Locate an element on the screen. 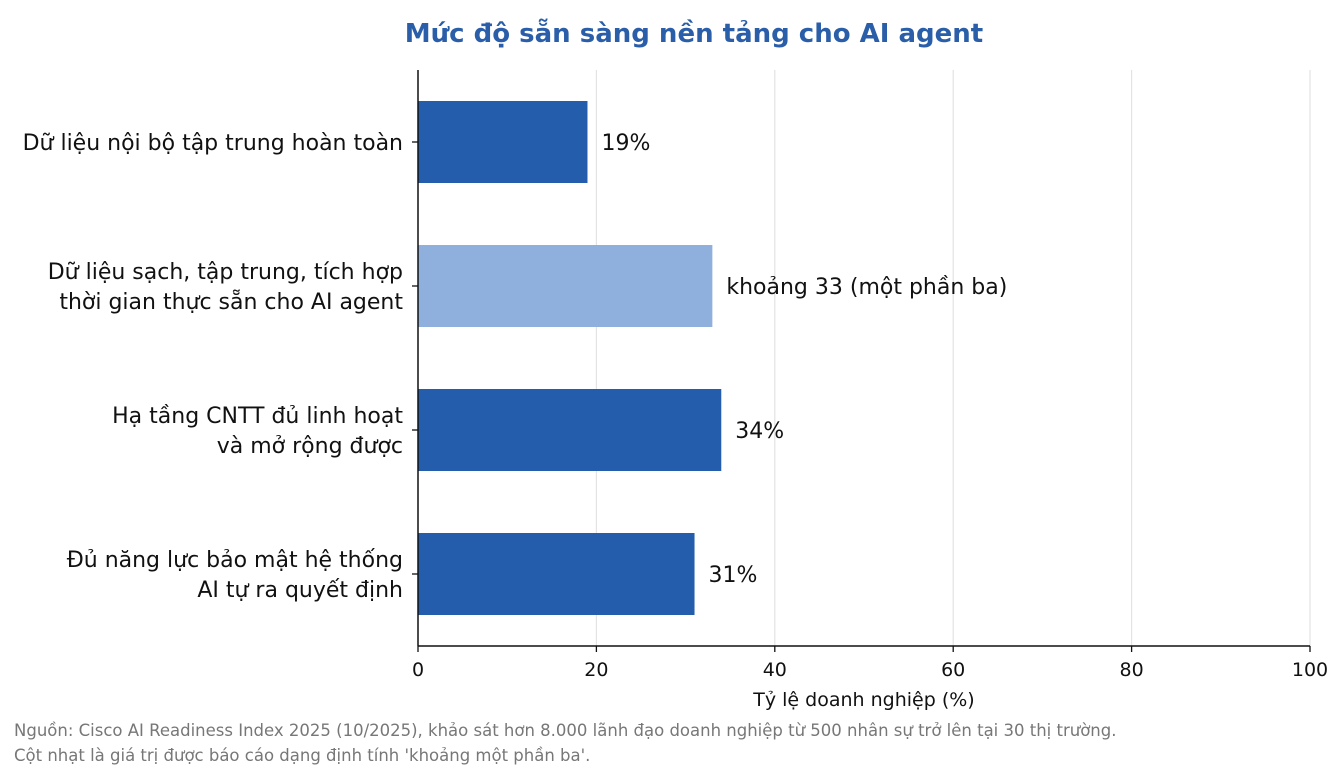 The image size is (1344, 779). x-tick-label: 40 is located at coordinates (775, 670).